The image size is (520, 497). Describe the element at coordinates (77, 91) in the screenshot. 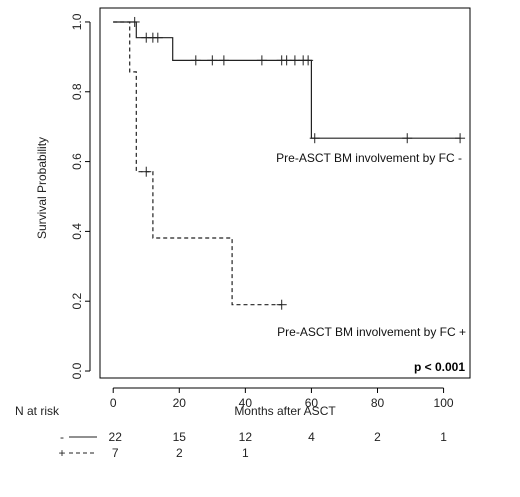

I see `y-tick-label: 0.8` at that location.